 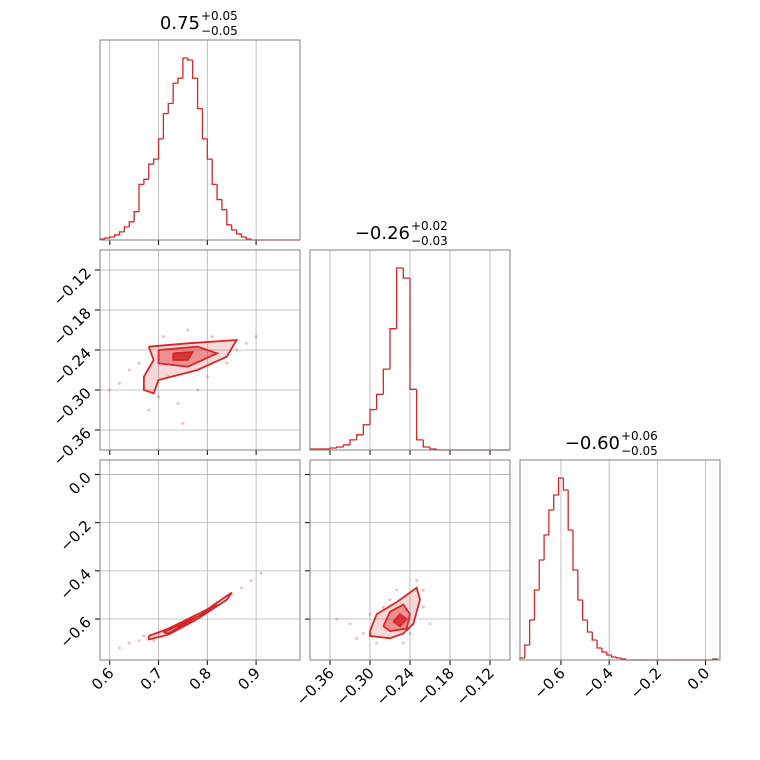 What do you see at coordinates (475, 686) in the screenshot?
I see `x-tick-label: −0.12` at bounding box center [475, 686].